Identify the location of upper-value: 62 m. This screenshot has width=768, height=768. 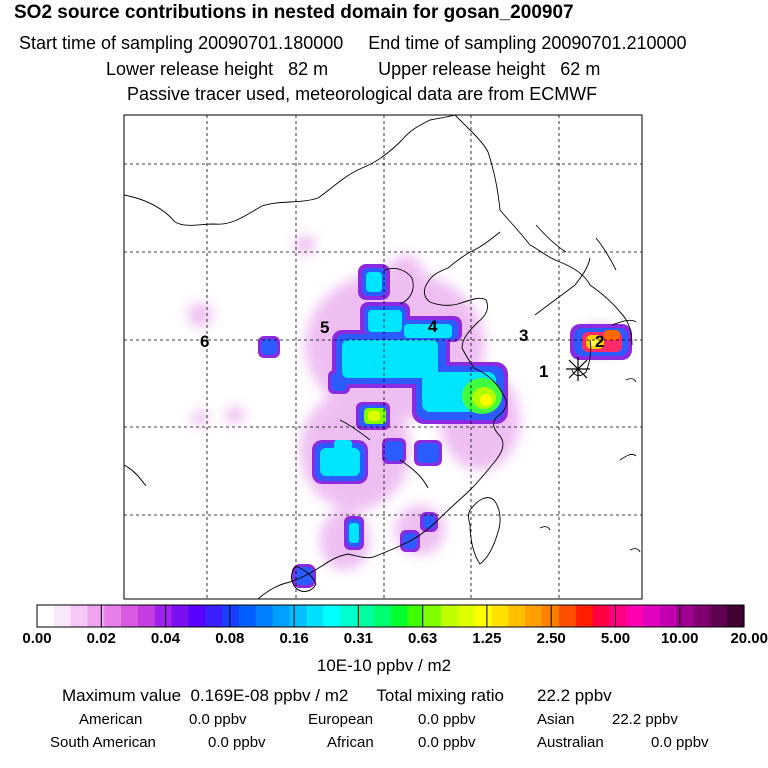
(580, 69).